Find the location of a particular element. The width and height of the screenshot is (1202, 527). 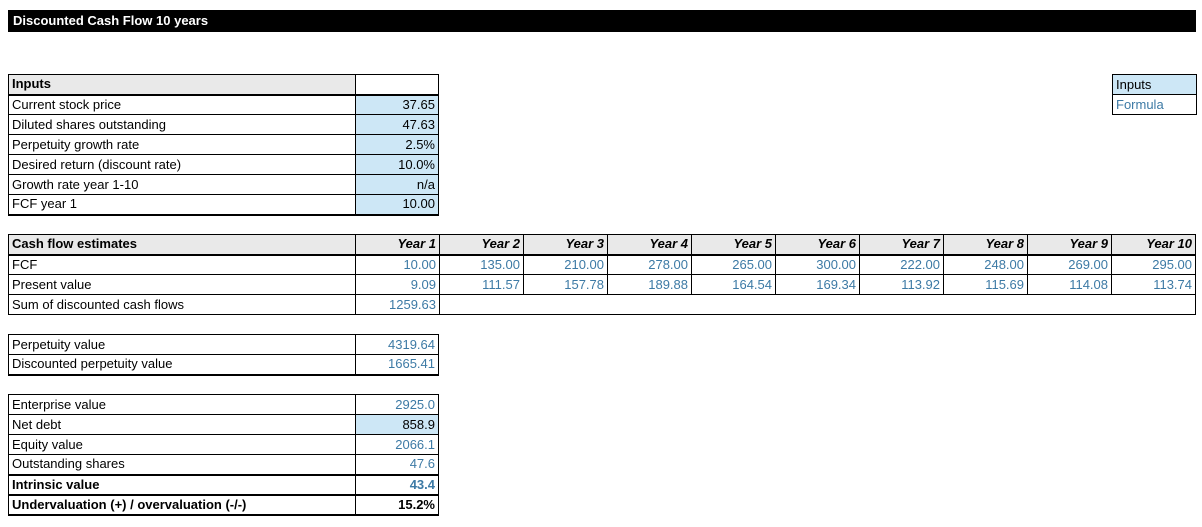

pv-year-8-cell: 115.69 is located at coordinates (985, 284).